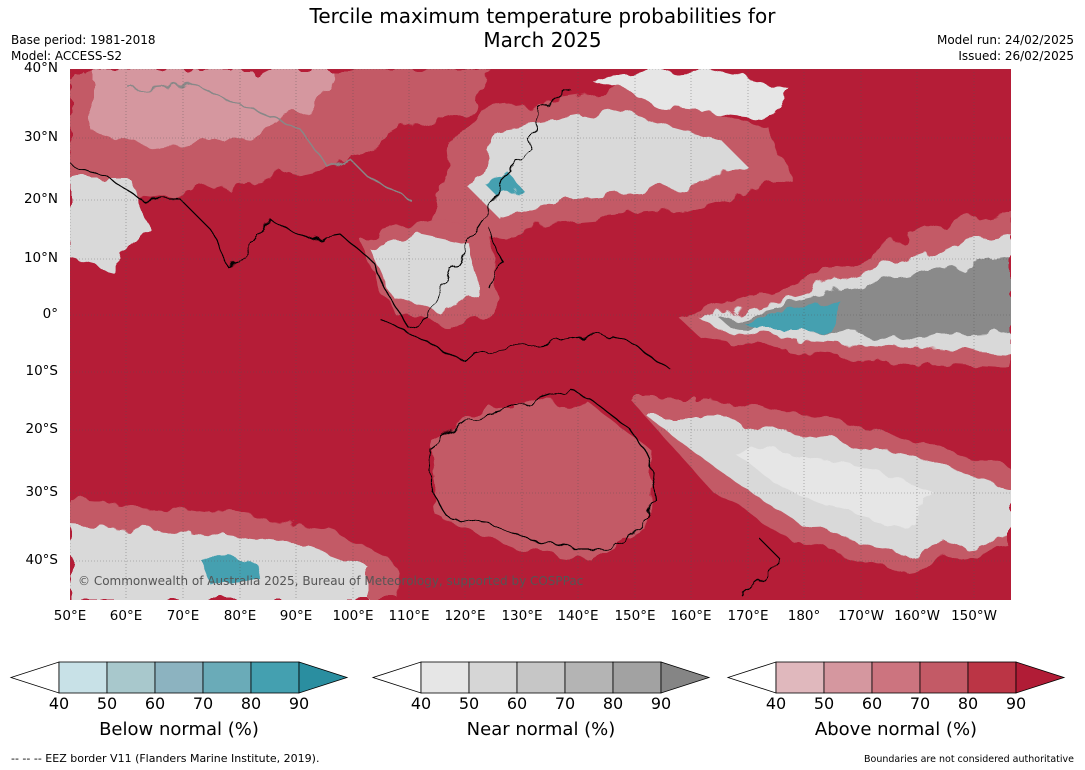 The width and height of the screenshot is (1085, 770). Describe the element at coordinates (465, 616) in the screenshot. I see `lon-label: 120°E` at that location.